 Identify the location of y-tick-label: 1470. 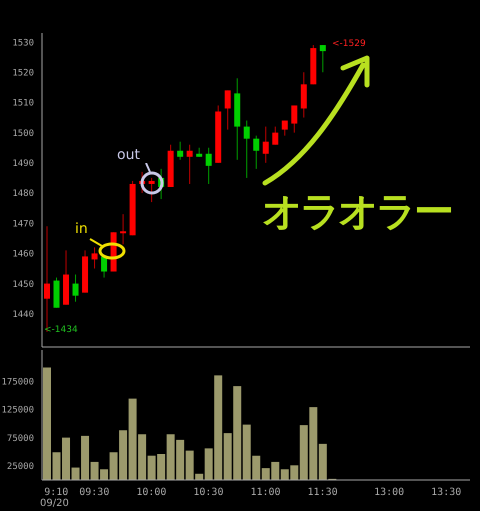
(23, 224).